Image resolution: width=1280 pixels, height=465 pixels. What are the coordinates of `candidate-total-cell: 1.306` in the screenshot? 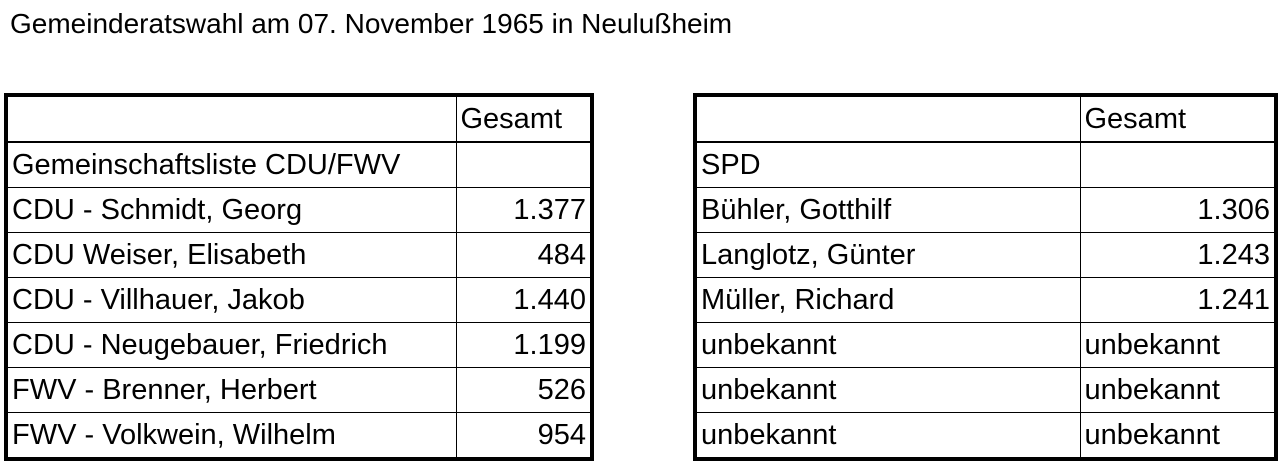 It's located at (1178, 210).